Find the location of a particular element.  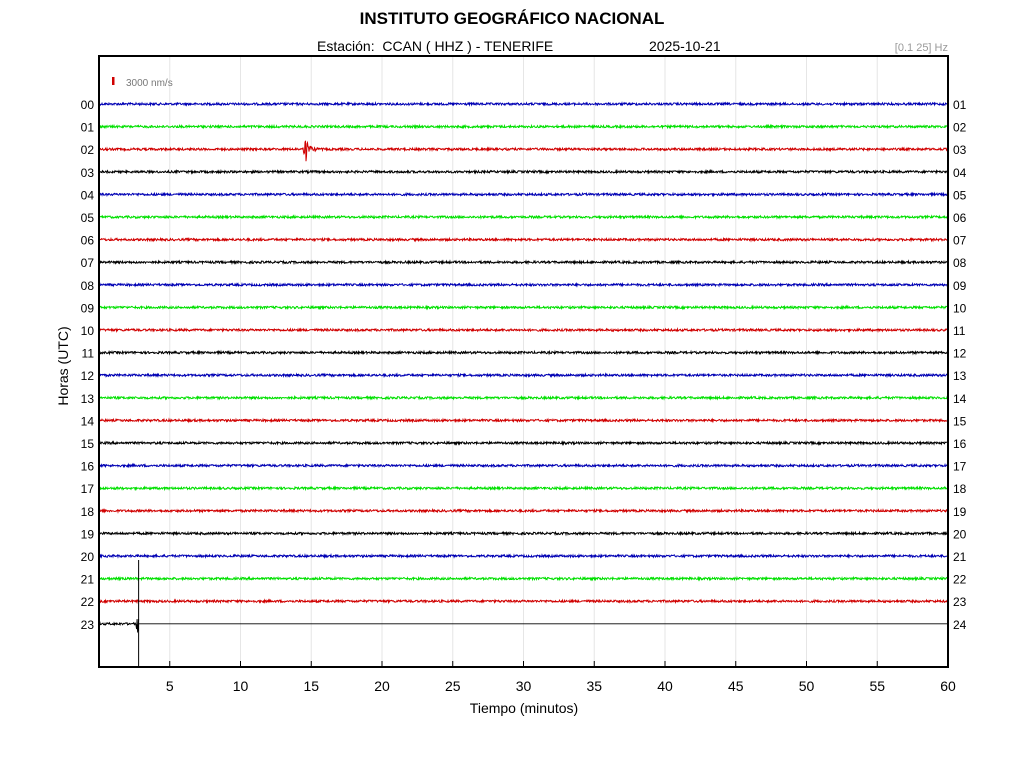

x-tick-label: 10 is located at coordinates (241, 686).